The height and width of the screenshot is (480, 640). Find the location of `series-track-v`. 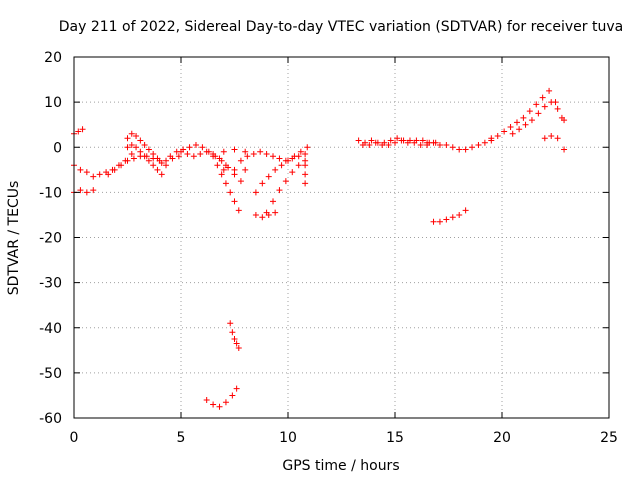

series-track-v is located at coordinates (526, 114).